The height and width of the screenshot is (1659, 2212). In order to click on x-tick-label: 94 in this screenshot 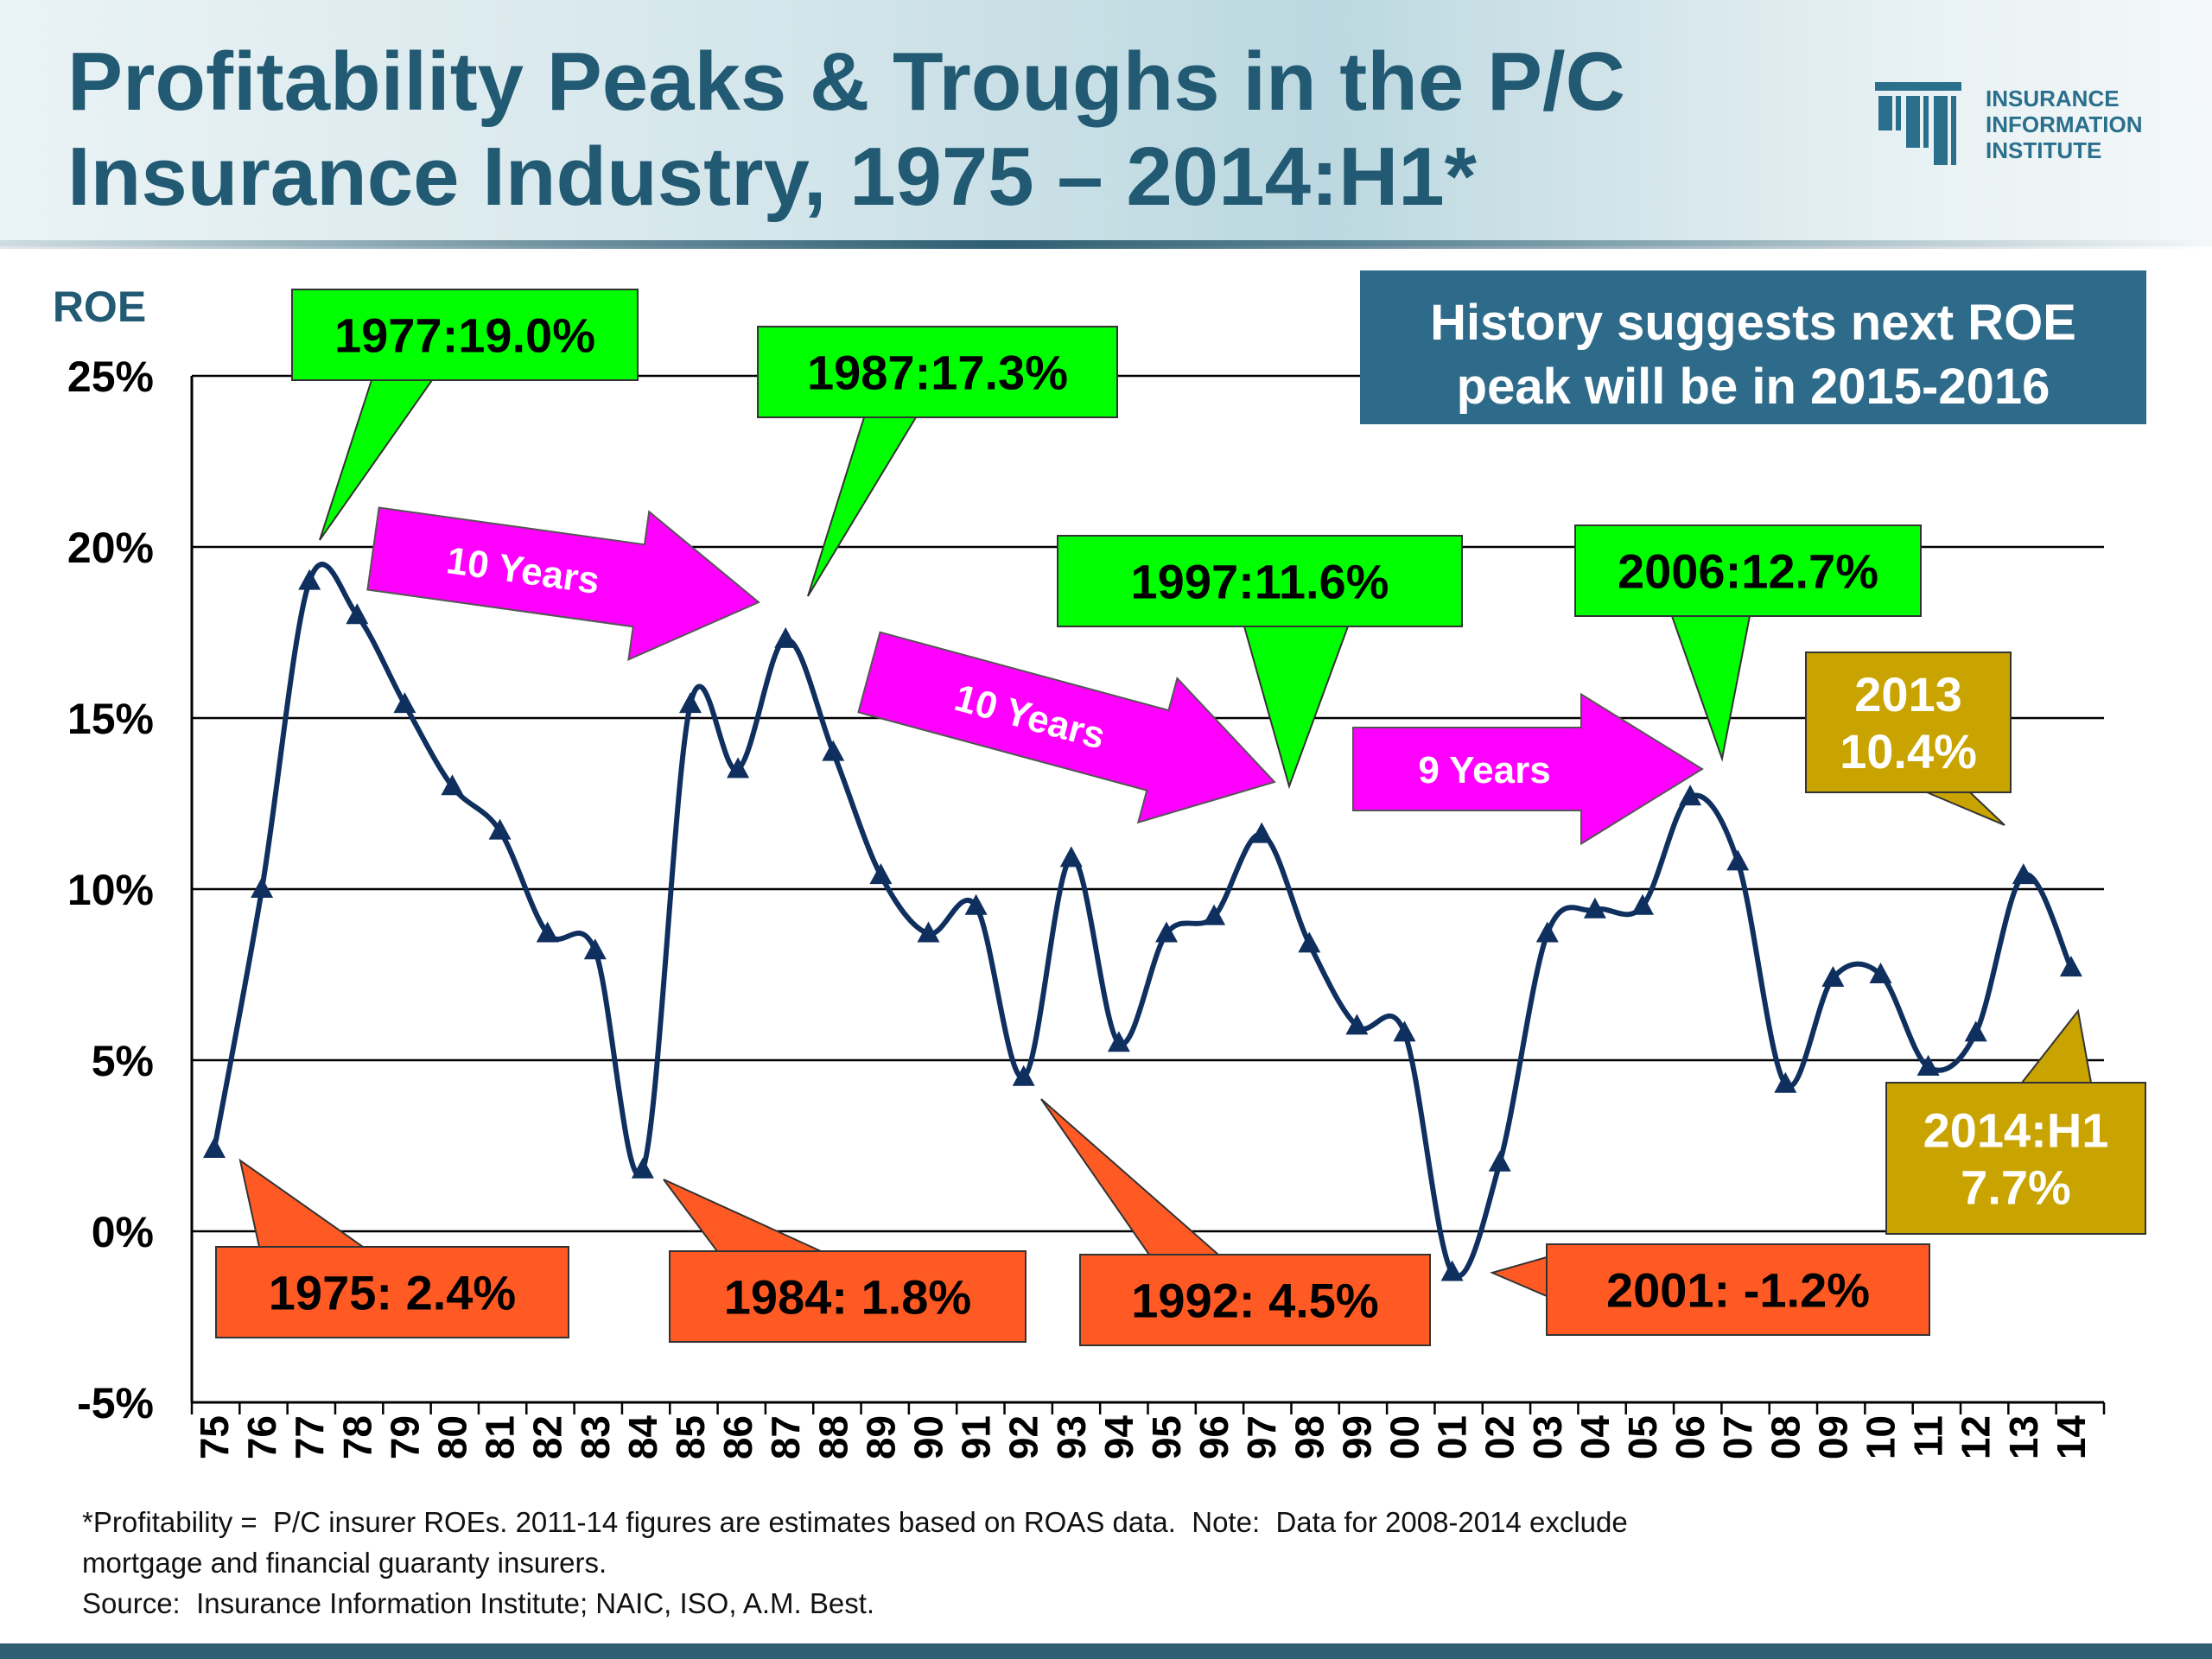, I will do `click(1118, 1437)`.